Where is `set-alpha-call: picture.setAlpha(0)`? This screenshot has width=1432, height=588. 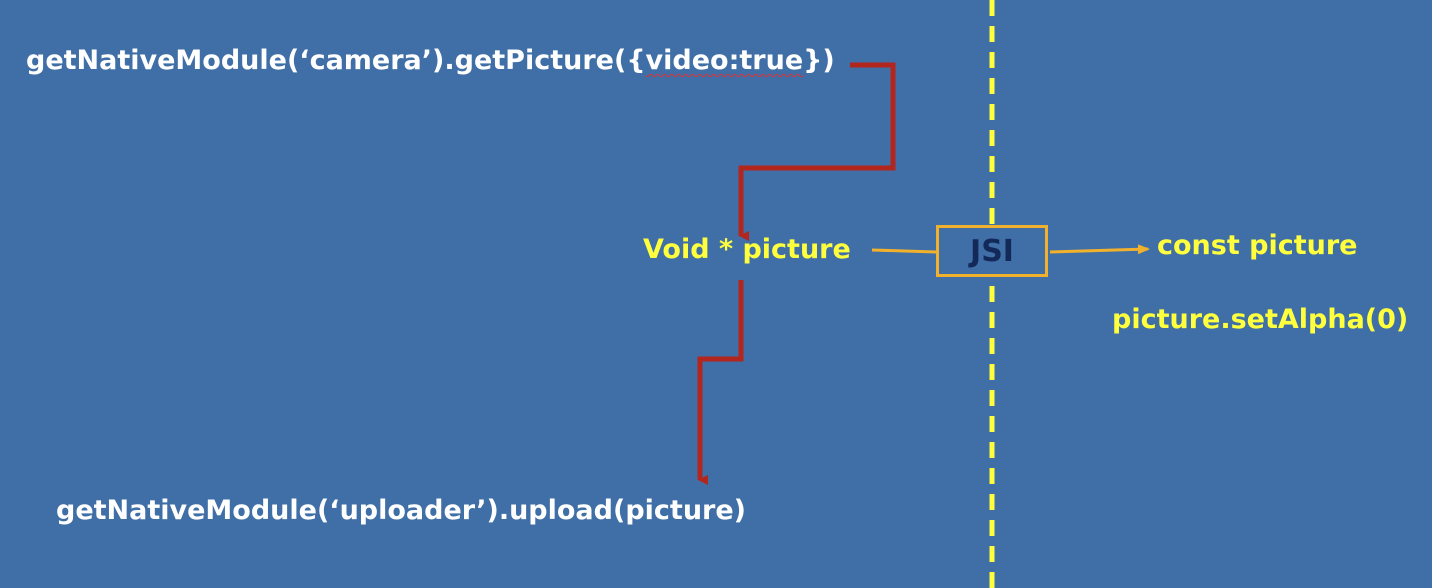
set-alpha-call: picture.setAlpha(0) is located at coordinates (1260, 319).